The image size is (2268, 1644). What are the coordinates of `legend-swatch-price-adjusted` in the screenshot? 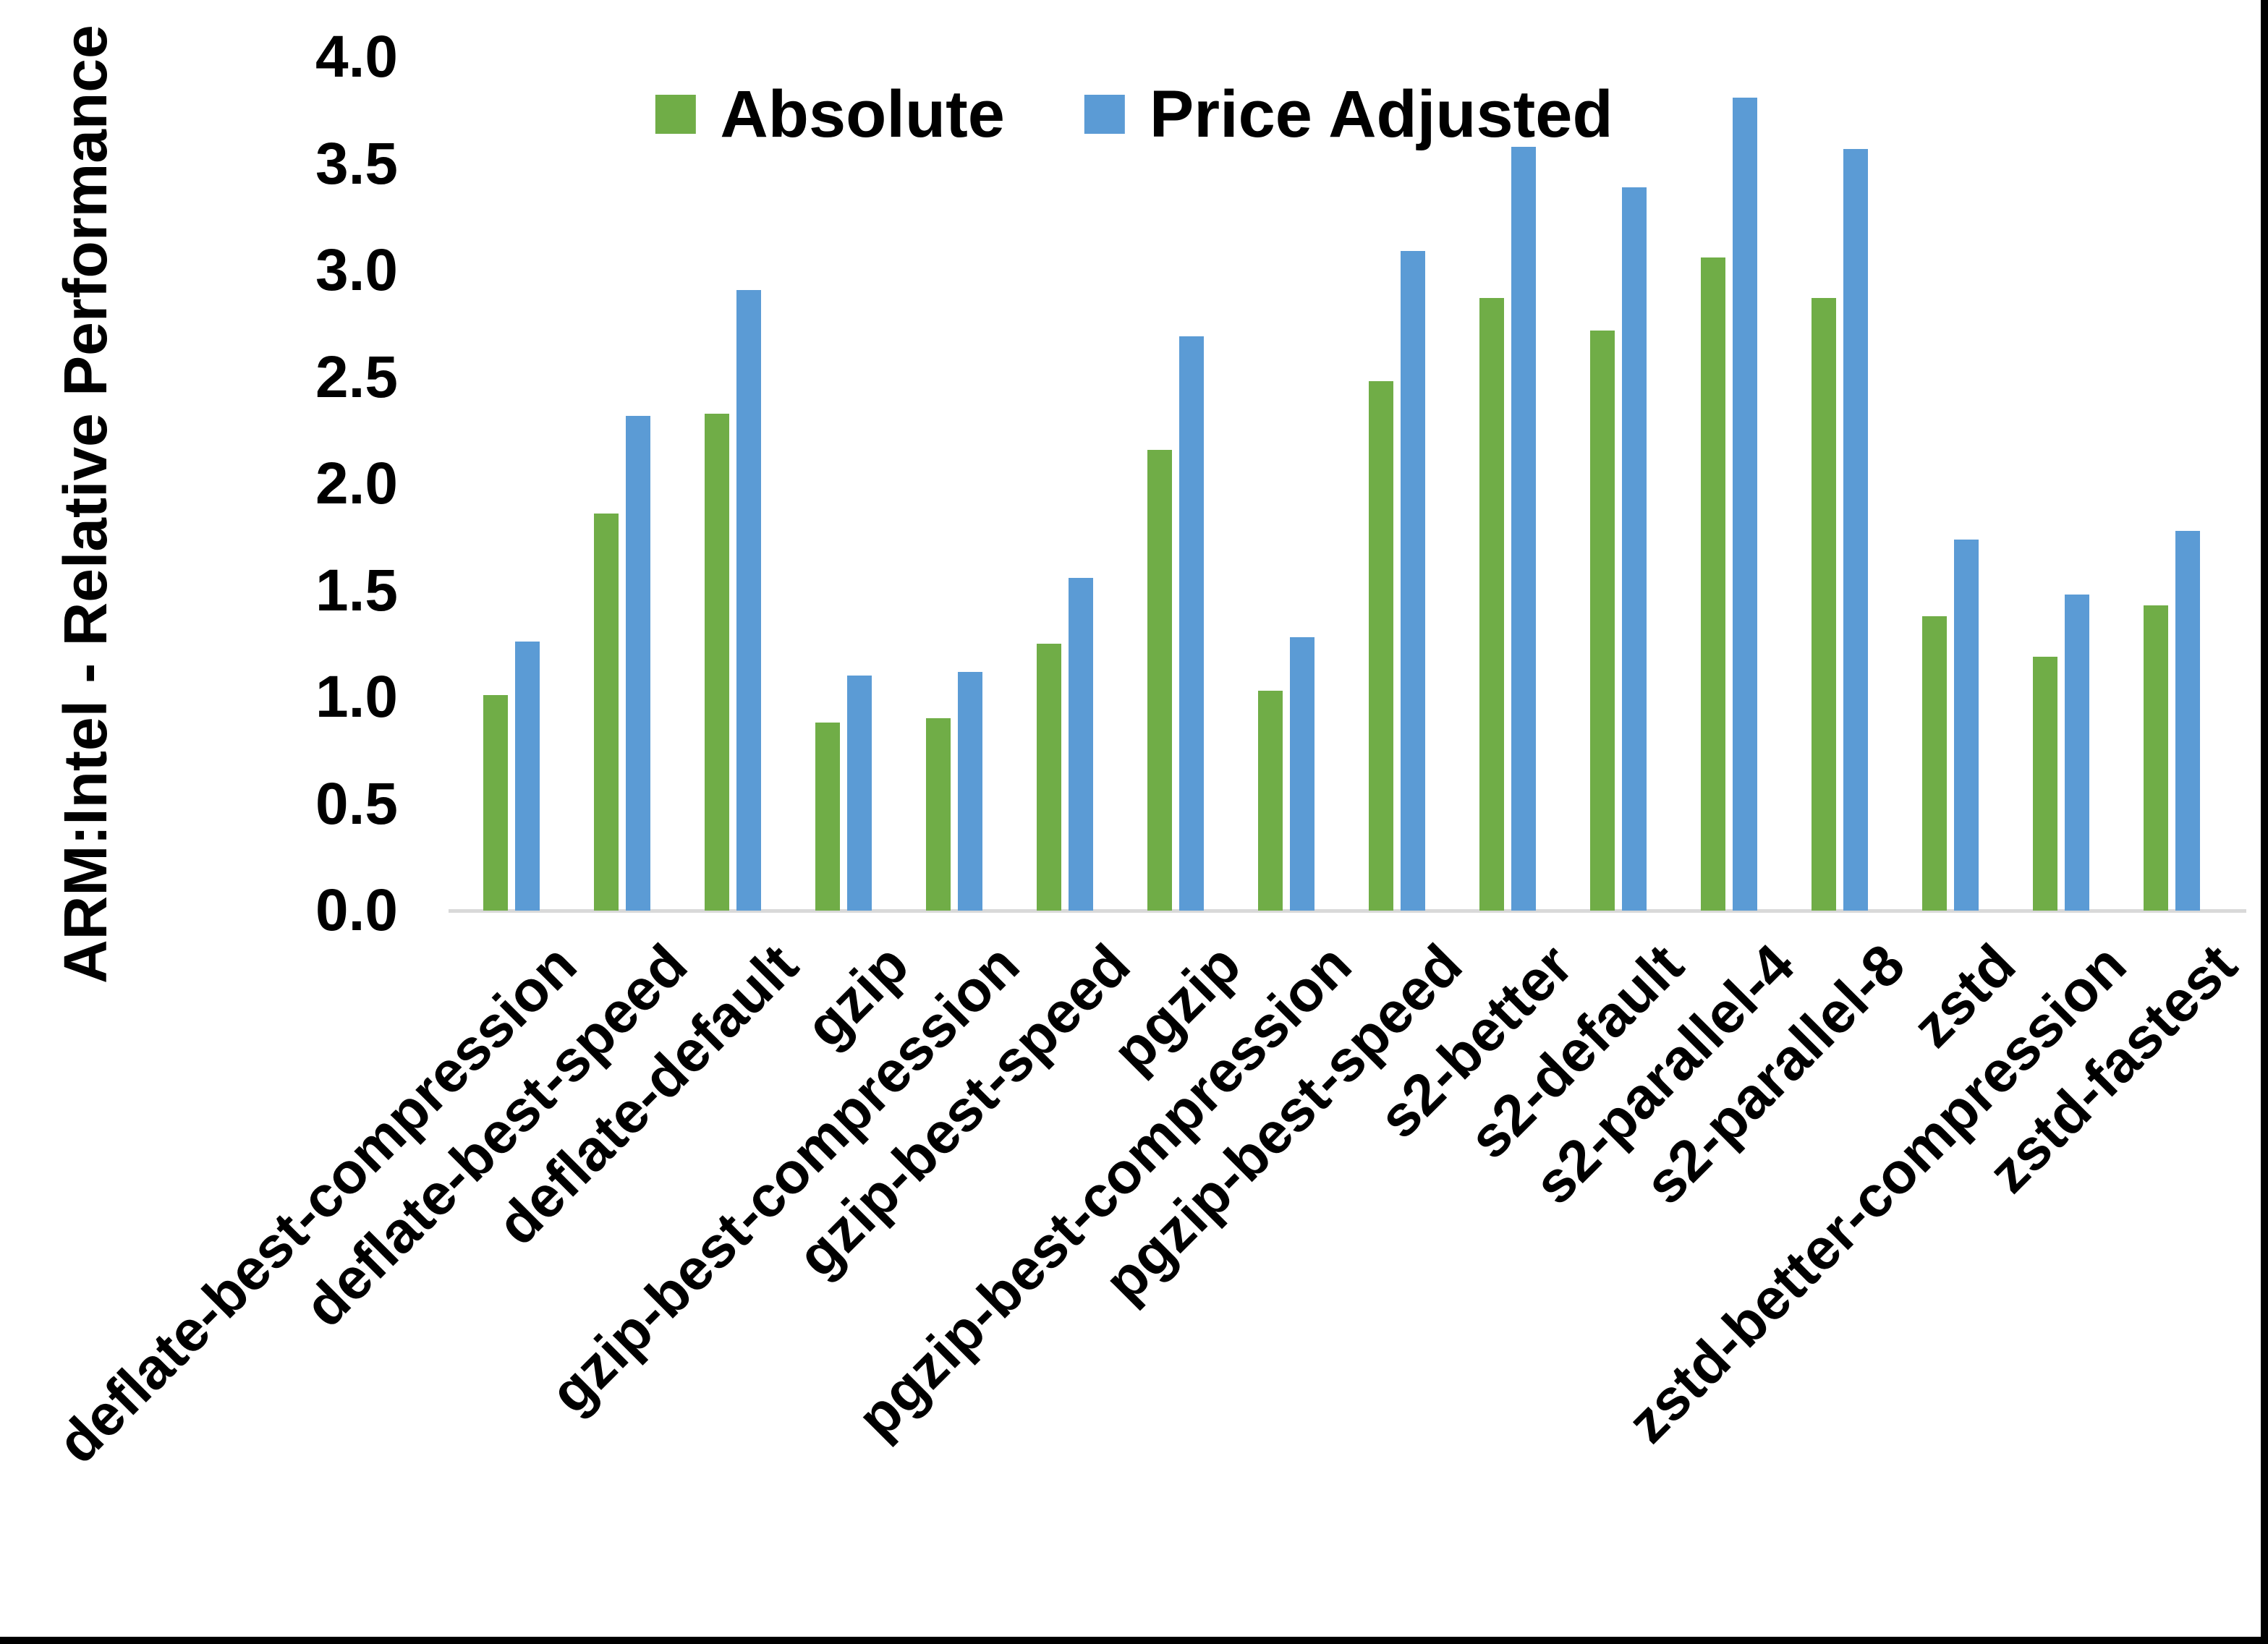 It's located at (1104, 114).